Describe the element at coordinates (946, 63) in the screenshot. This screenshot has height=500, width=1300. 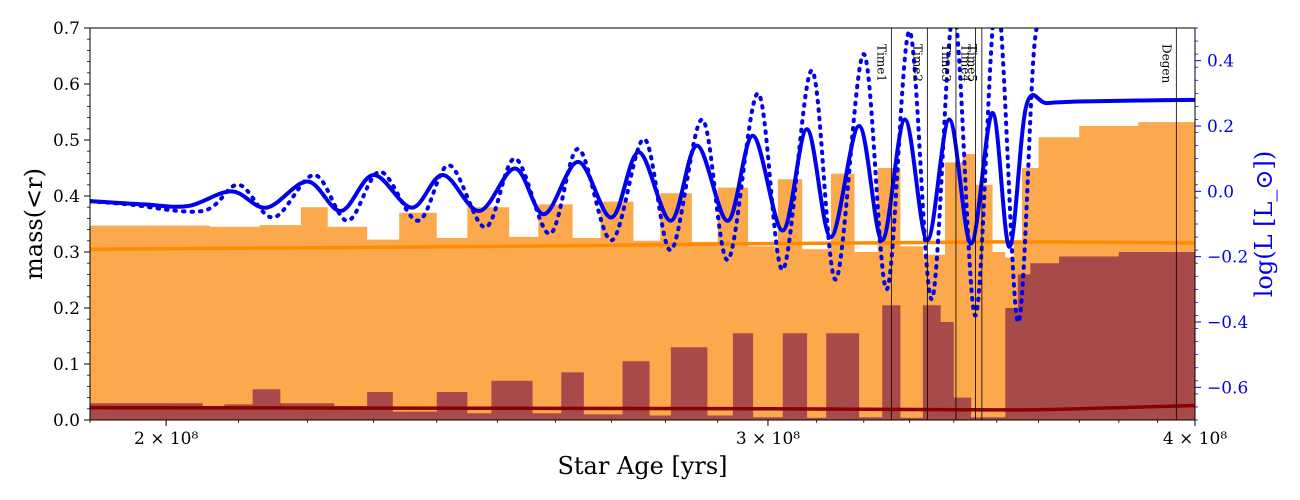
I see `vline-label-2: Time3` at that location.